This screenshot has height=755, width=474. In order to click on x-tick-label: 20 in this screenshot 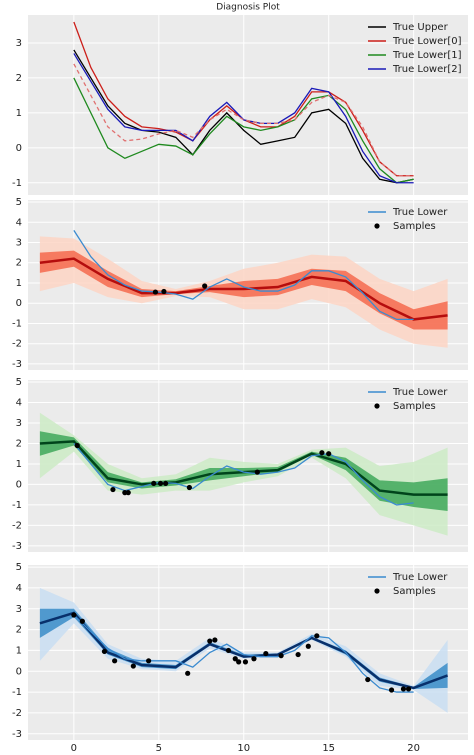, I will do `click(413, 748)`.